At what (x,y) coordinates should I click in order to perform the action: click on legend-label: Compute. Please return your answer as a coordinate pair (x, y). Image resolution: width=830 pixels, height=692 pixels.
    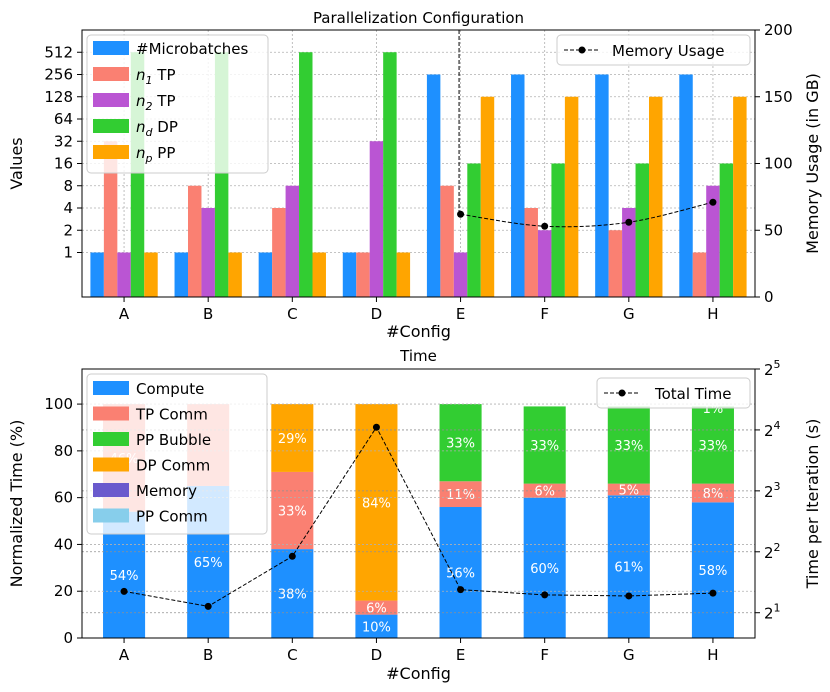
    Looking at the image, I should click on (170, 389).